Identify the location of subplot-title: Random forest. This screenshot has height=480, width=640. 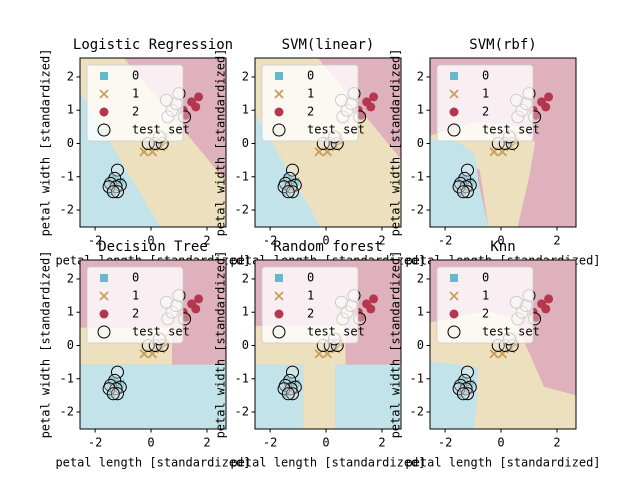
(328, 247).